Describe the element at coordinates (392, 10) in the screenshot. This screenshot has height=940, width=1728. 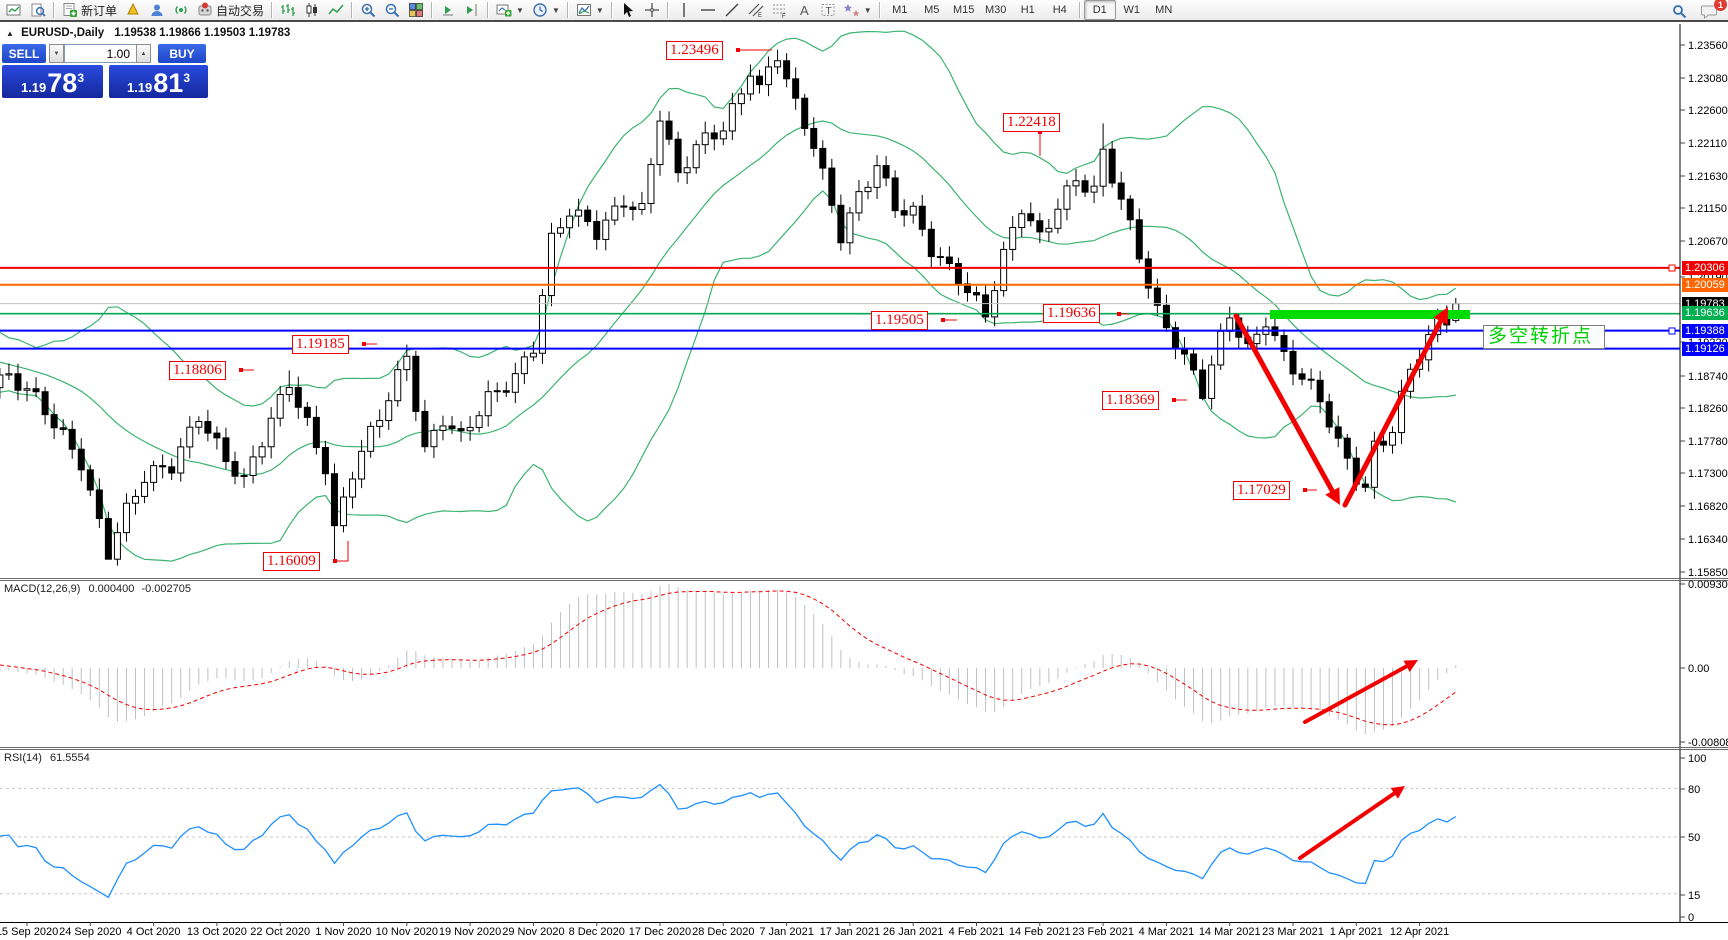
I see `zoom-out-button` at that location.